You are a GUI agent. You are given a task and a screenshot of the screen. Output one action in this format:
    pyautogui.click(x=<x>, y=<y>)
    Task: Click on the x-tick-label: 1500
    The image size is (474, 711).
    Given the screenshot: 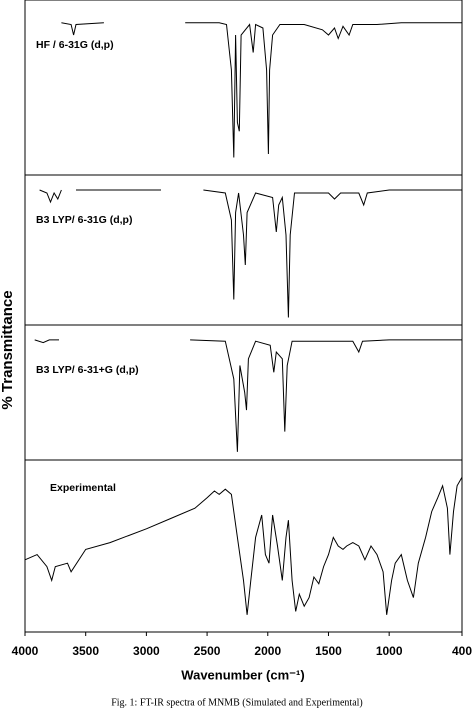 What is the action you would take?
    pyautogui.click(x=328, y=651)
    